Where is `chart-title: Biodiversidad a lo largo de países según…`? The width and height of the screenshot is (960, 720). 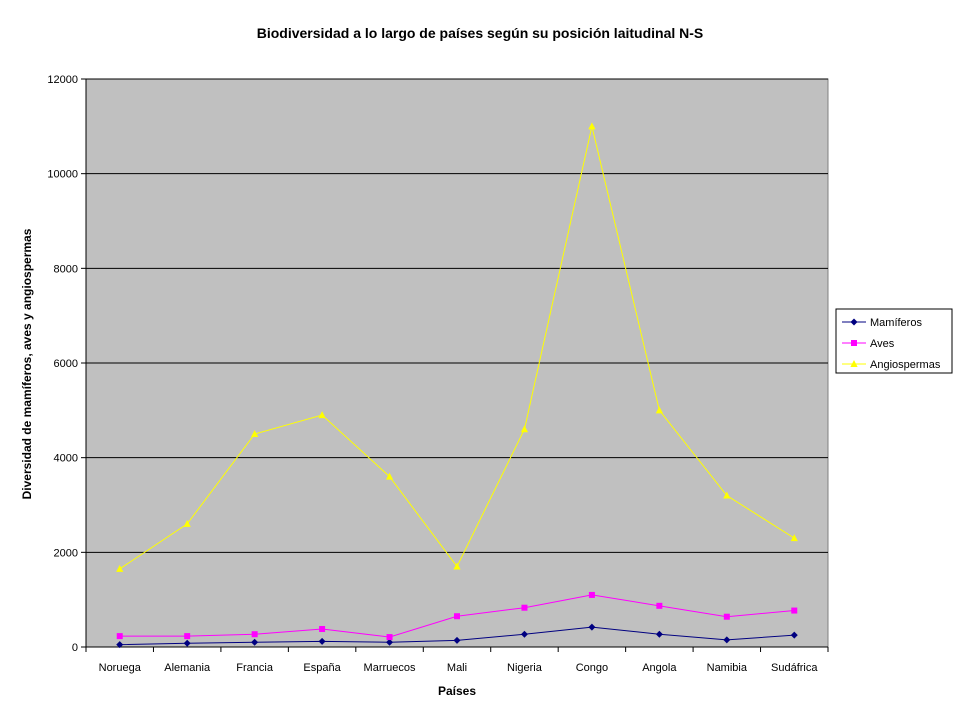
chart-title: Biodiversidad a lo largo de países según… is located at coordinates (480, 33).